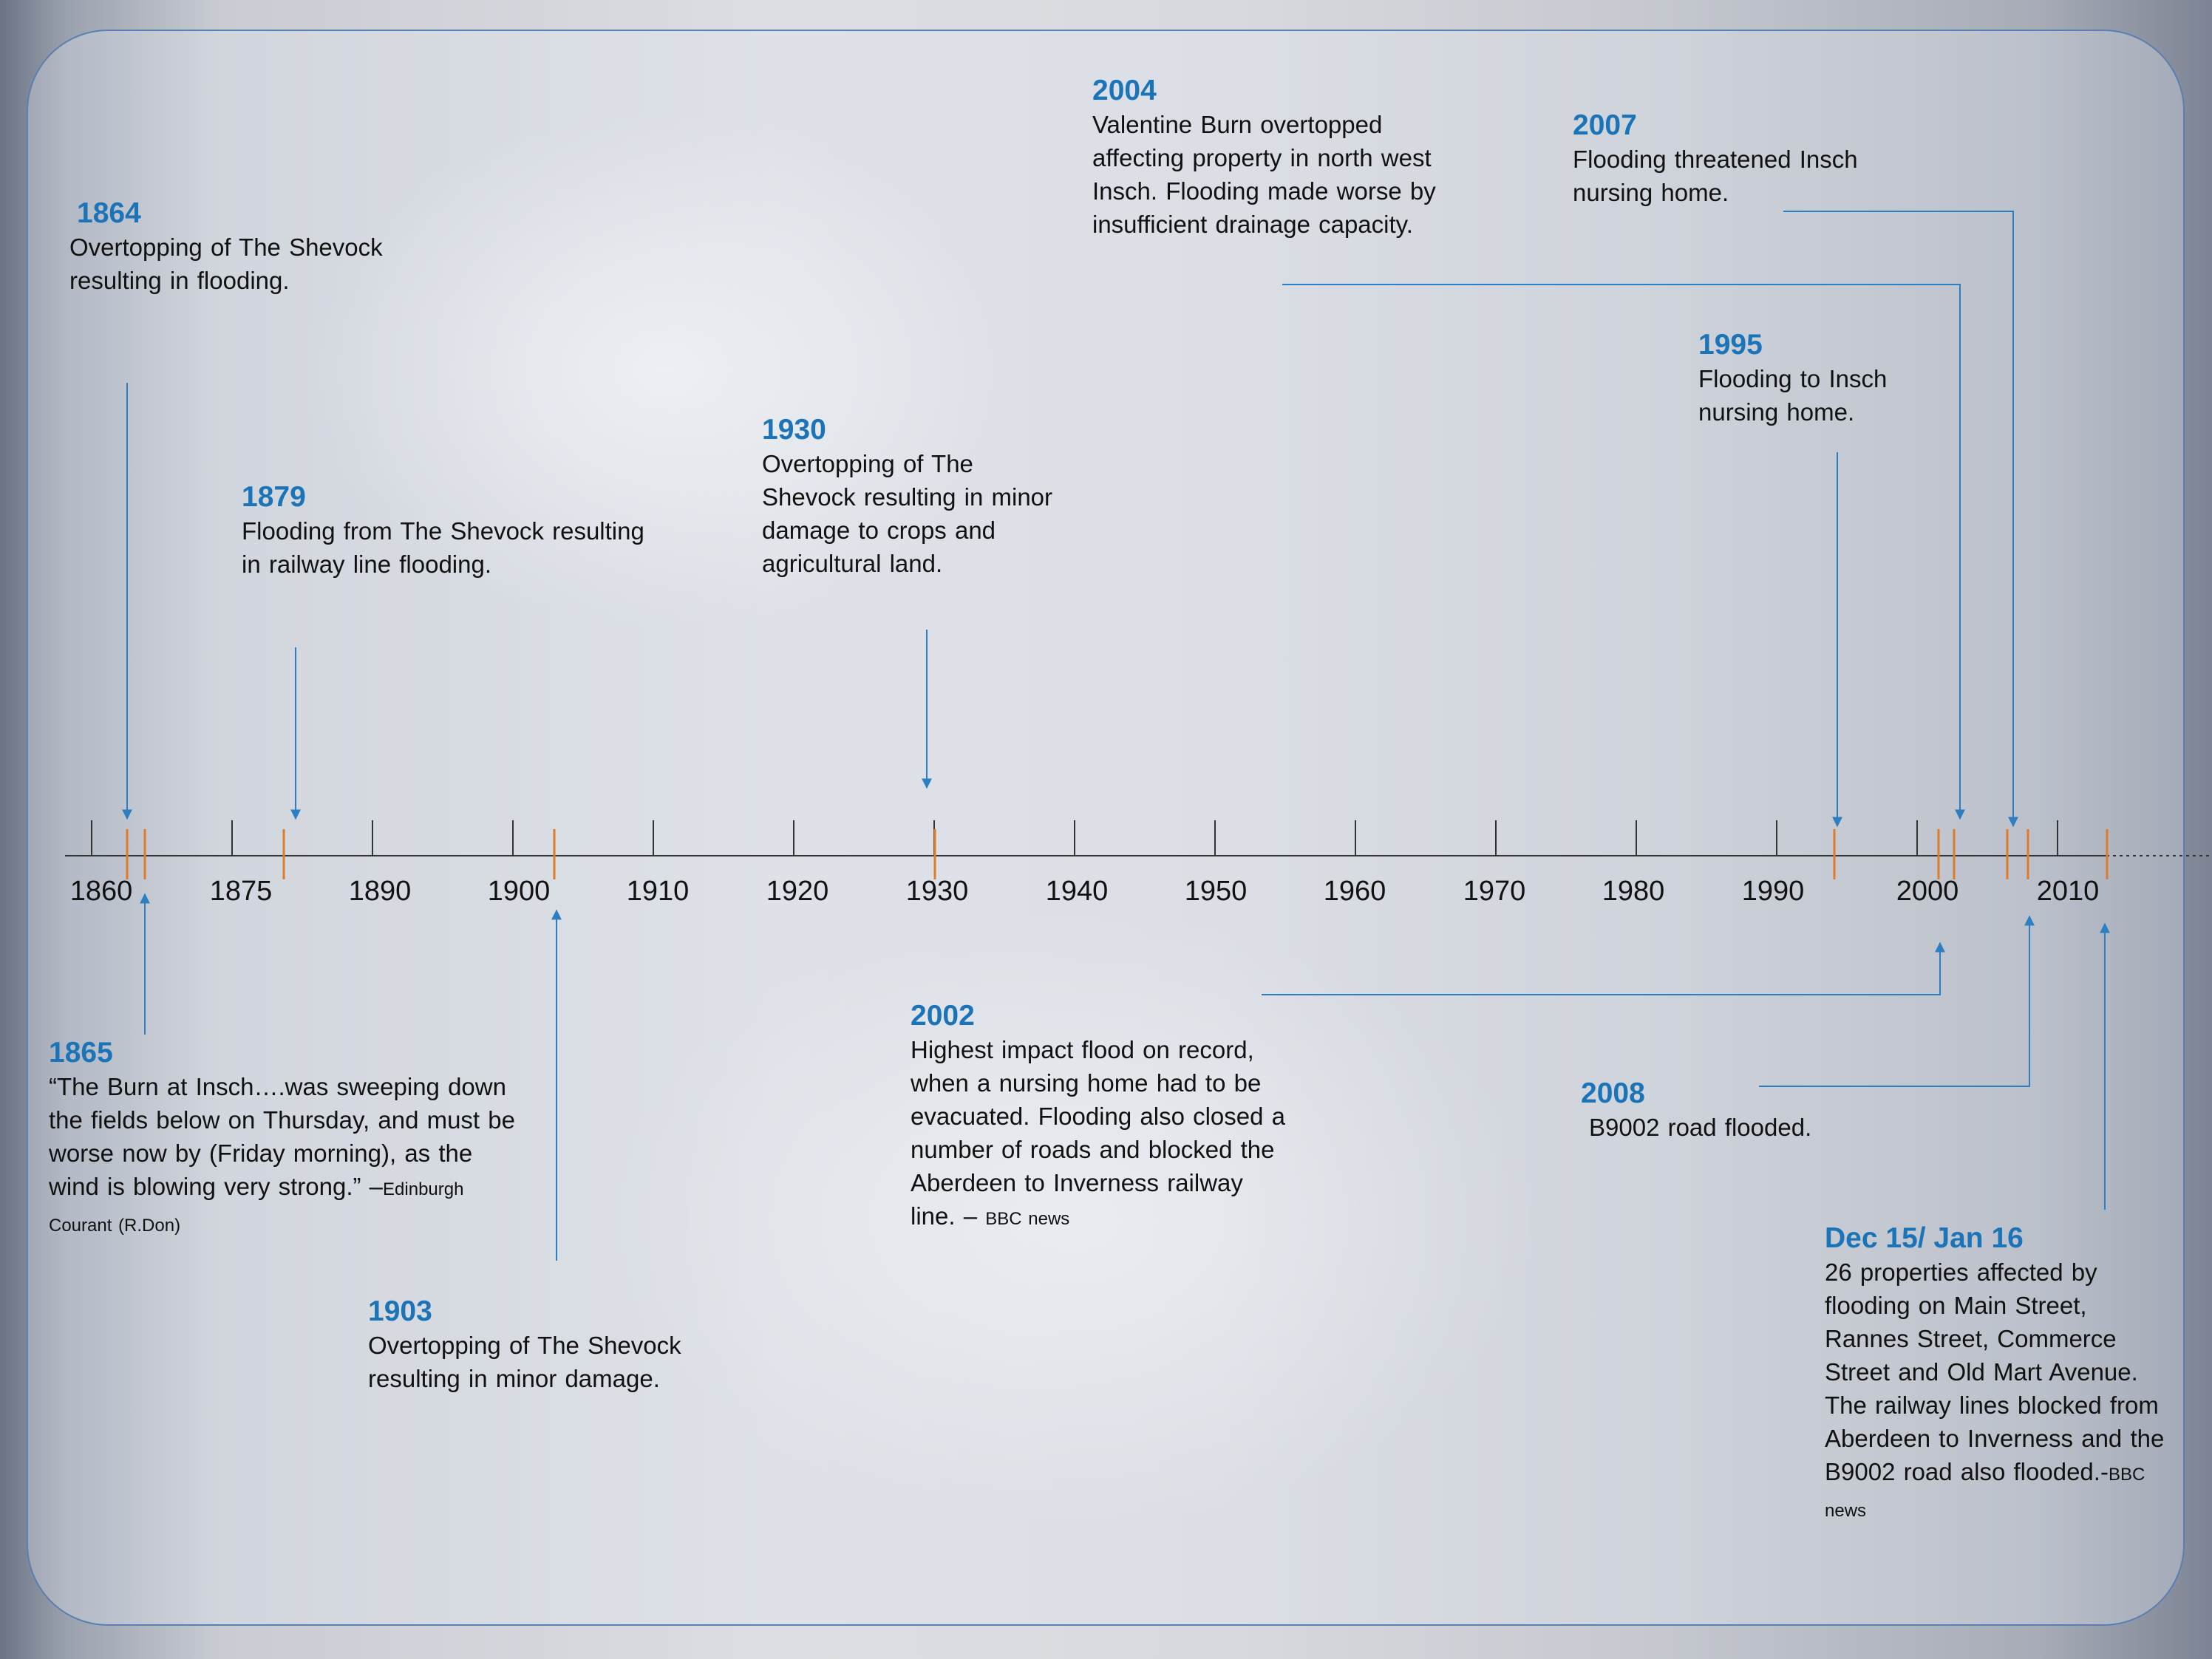 The image size is (2212, 1659). Describe the element at coordinates (101, 891) in the screenshot. I see `tick-label: 1860` at that location.